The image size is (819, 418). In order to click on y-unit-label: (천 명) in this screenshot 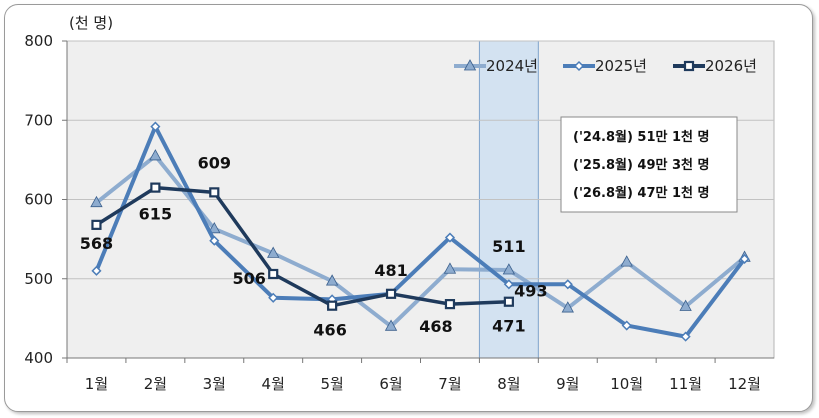, I will do `click(91, 23)`.